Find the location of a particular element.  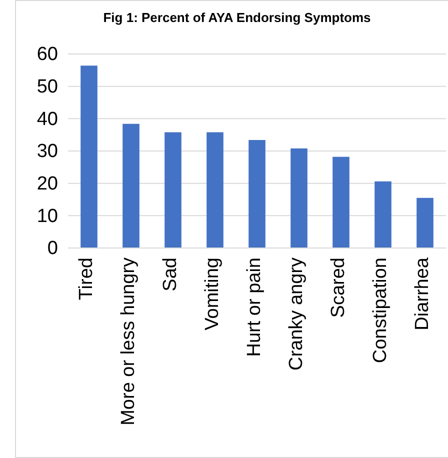

x-tick-label: Vomiting is located at coordinates (213, 294).